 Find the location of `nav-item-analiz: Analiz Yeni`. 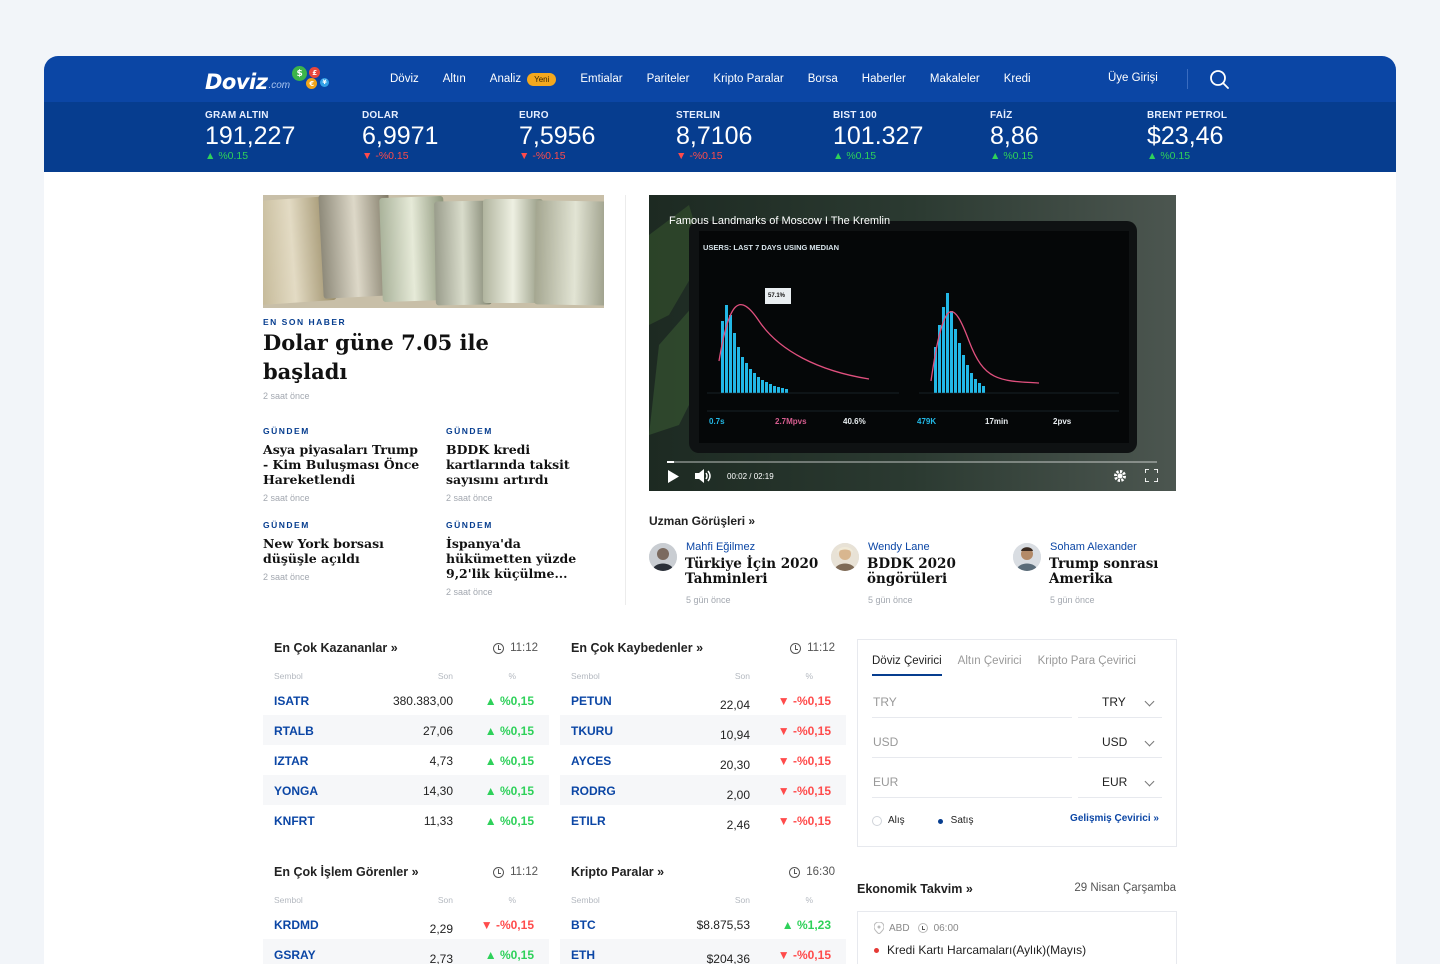

nav-item-analiz: Analiz Yeni is located at coordinates (523, 79).